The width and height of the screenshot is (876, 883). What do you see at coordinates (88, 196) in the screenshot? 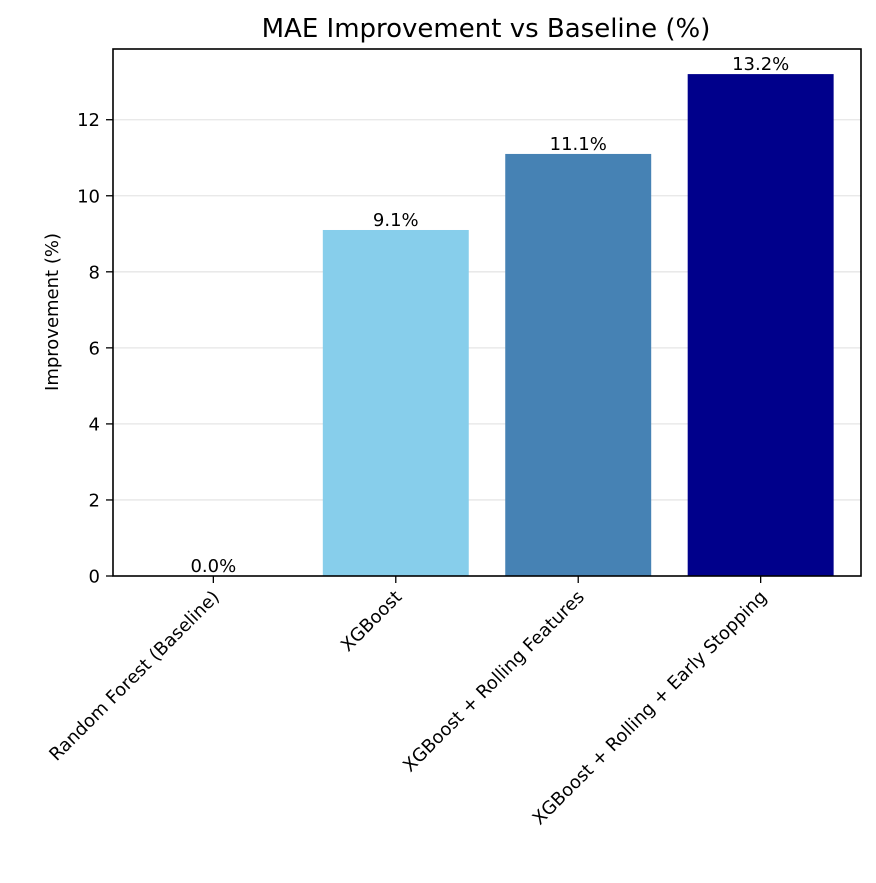
I see `y-tick-label: 10` at bounding box center [88, 196].